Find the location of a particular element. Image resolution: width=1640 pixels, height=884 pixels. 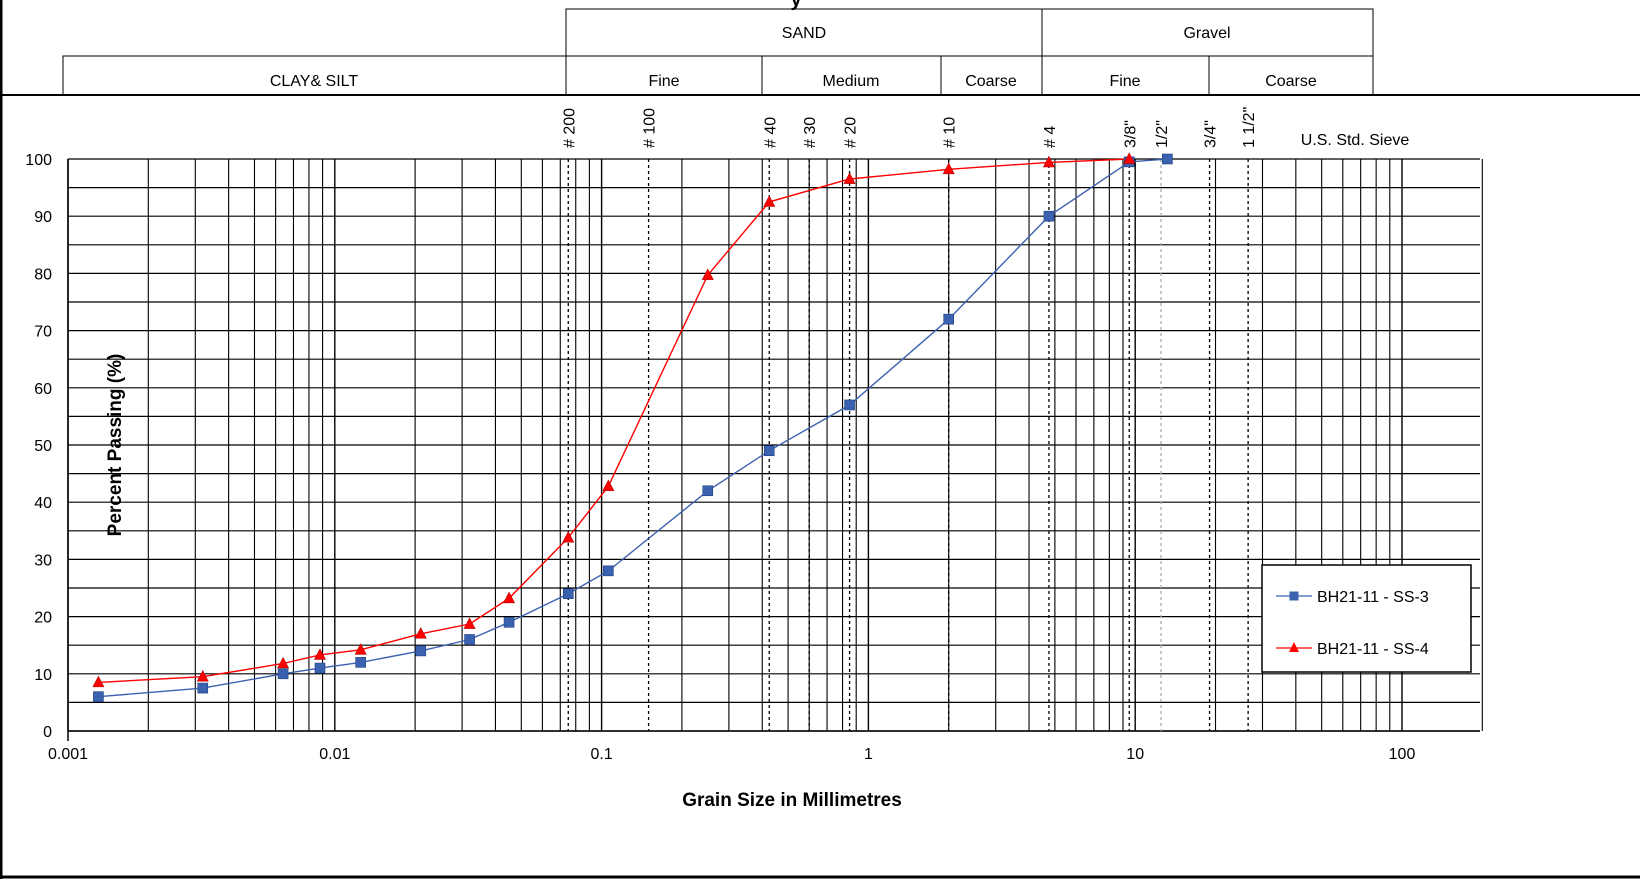

header-sand-medium: Medium is located at coordinates (851, 81).